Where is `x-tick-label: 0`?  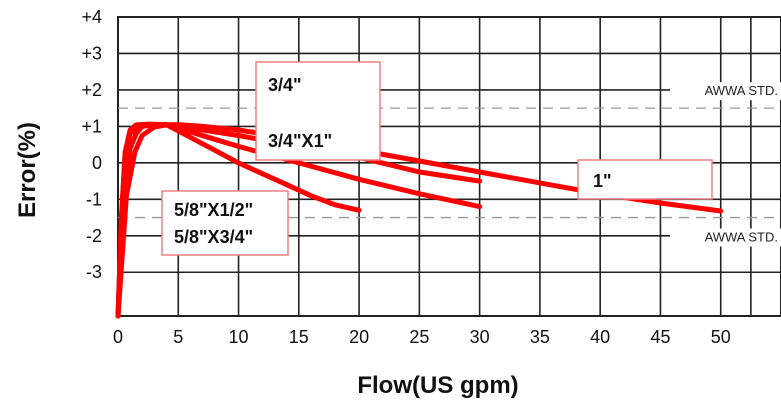
x-tick-label: 0 is located at coordinates (118, 337).